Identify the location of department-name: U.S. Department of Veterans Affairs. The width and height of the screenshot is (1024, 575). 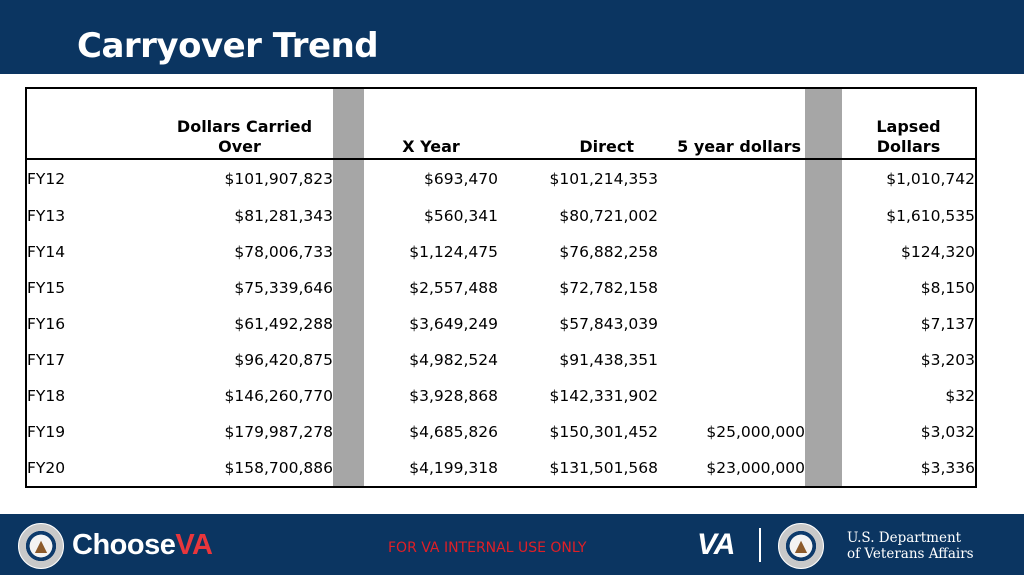
(910, 546).